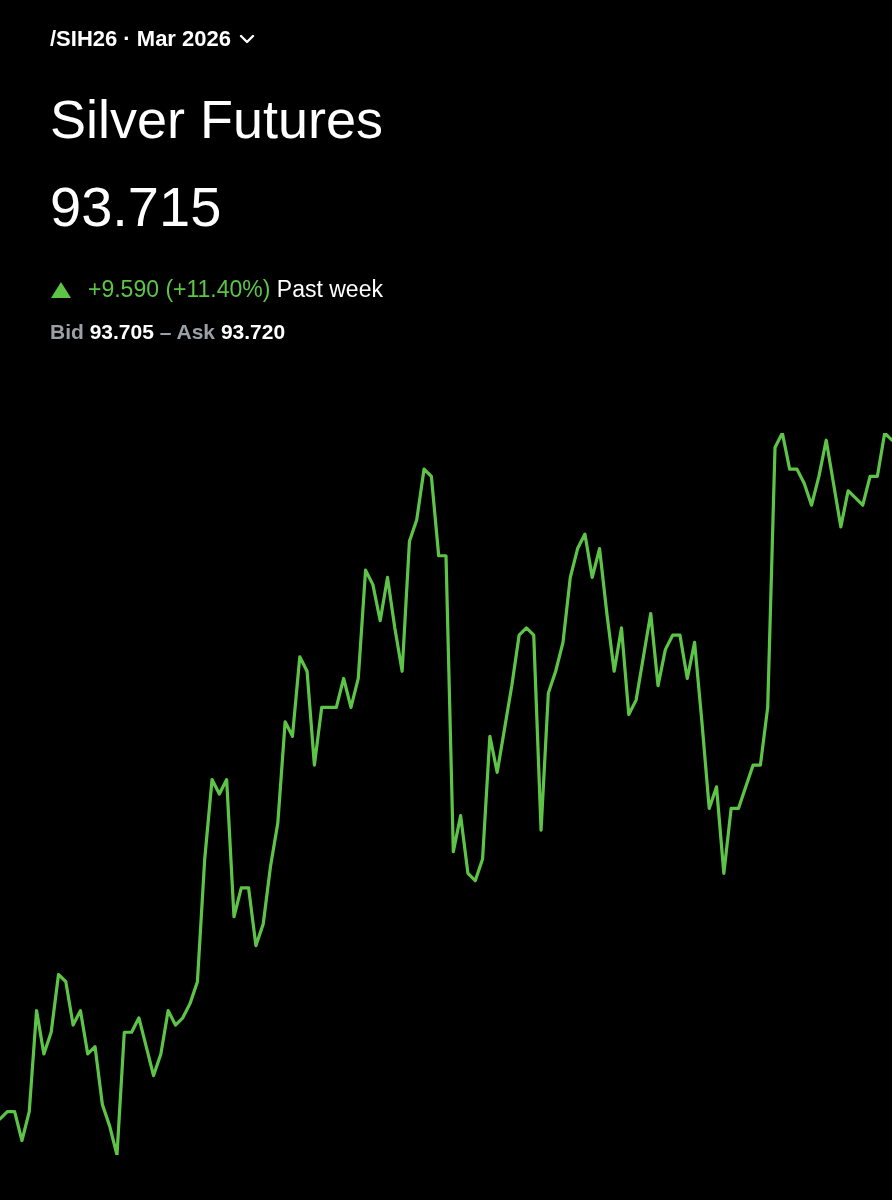 This screenshot has width=892, height=1200. I want to click on text: Bid, so click(67, 331).